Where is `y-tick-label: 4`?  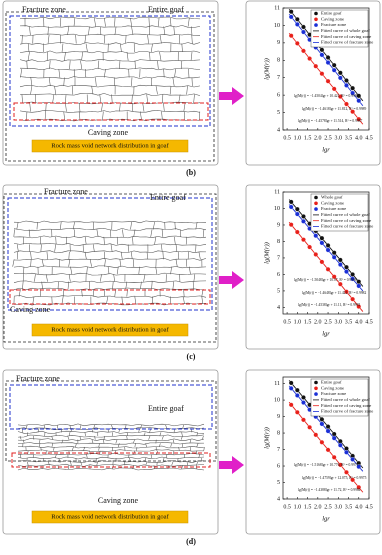
y-tick-label: 4 is located at coordinates (278, 308).